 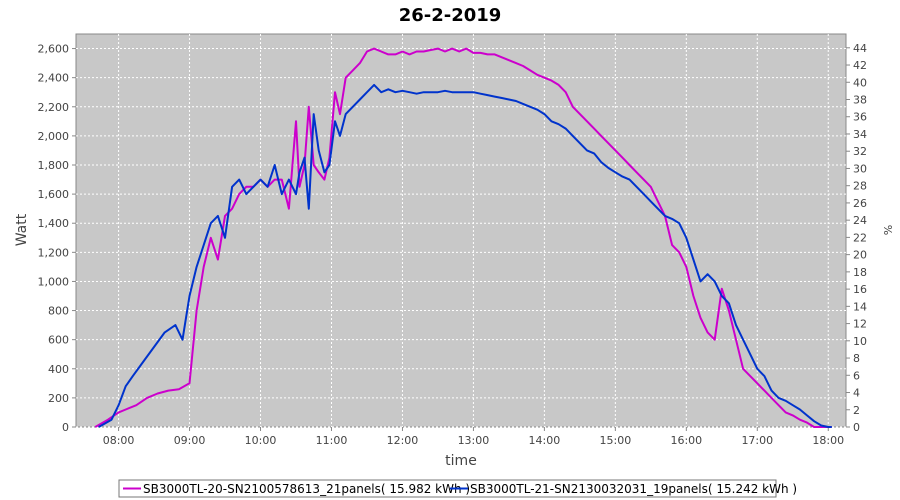 What do you see at coordinates (860, 168) in the screenshot?
I see `y2-tick-label: 30` at bounding box center [860, 168].